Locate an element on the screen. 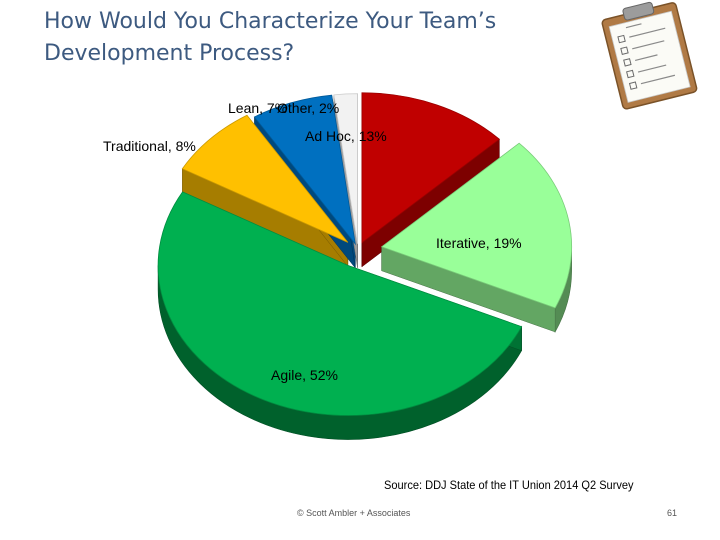  pie-label-agile: Agile, 52% is located at coordinates (304, 375).